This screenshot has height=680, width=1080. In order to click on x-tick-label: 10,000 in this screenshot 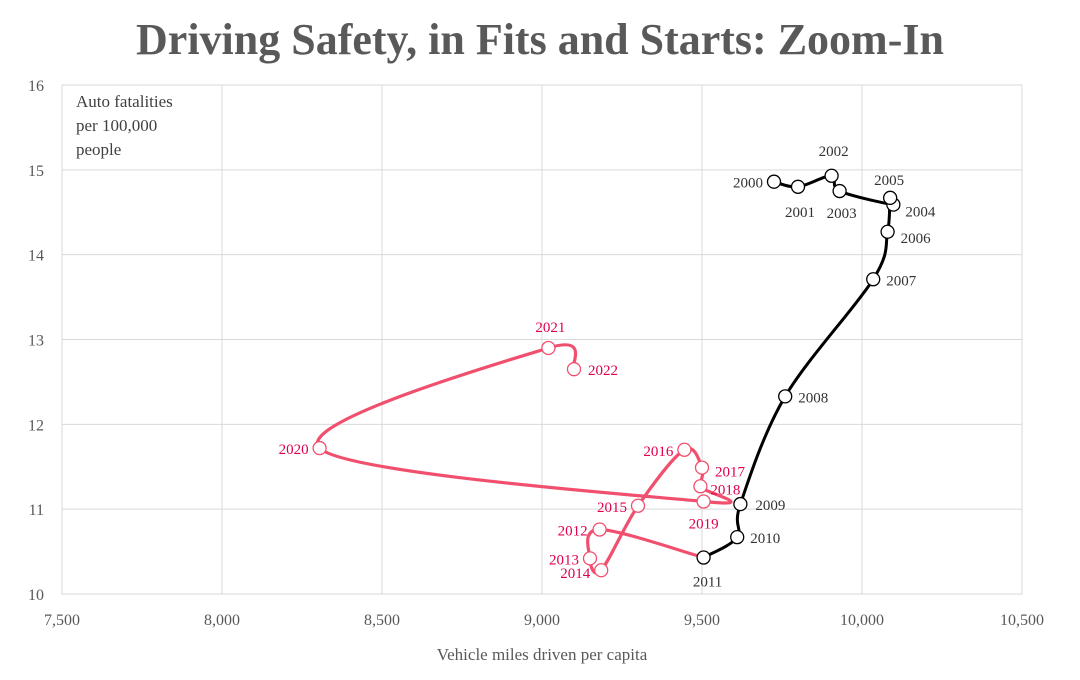, I will do `click(862, 620)`.